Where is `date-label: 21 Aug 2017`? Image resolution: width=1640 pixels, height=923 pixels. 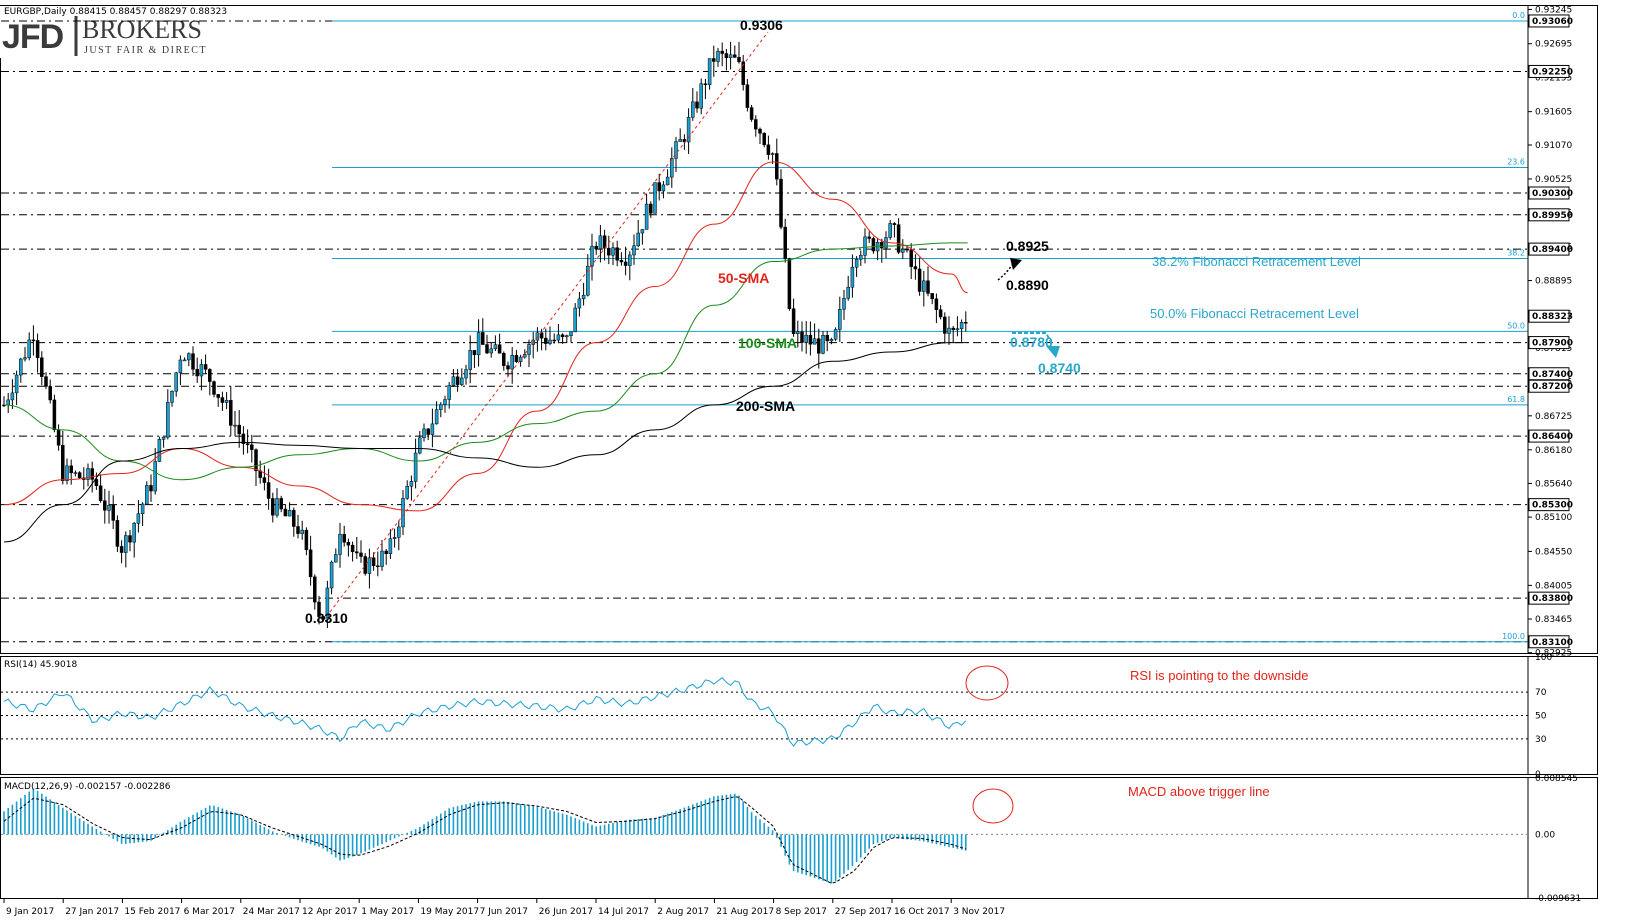 date-label: 21 Aug 2017 is located at coordinates (745, 912).